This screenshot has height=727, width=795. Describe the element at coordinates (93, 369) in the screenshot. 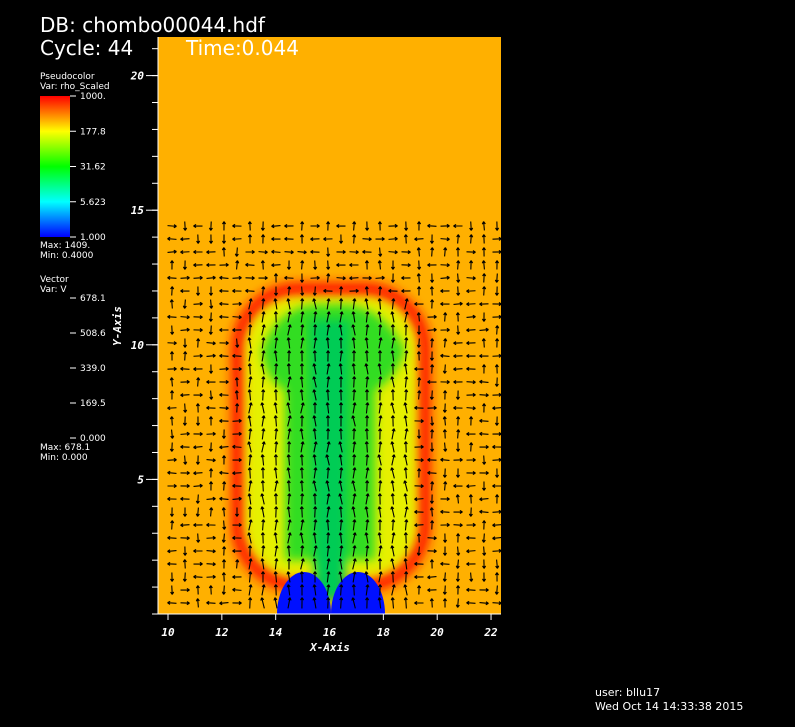

I see `legend-label: 339.0` at that location.